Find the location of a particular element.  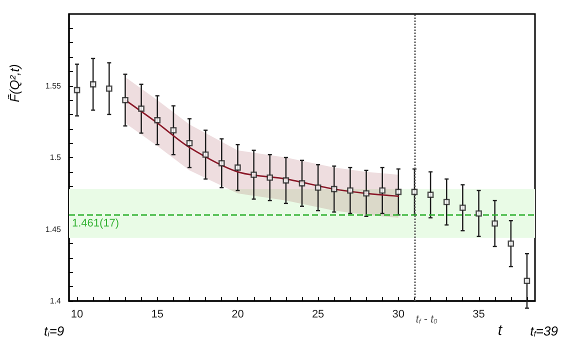

x-axis-title: t is located at coordinates (500, 330).